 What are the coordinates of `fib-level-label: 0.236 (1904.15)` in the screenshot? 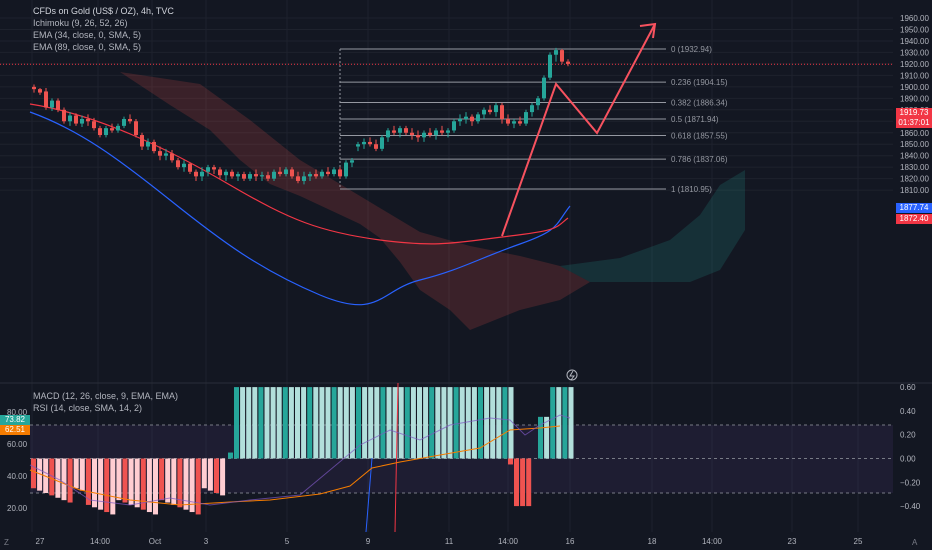 It's located at (699, 82).